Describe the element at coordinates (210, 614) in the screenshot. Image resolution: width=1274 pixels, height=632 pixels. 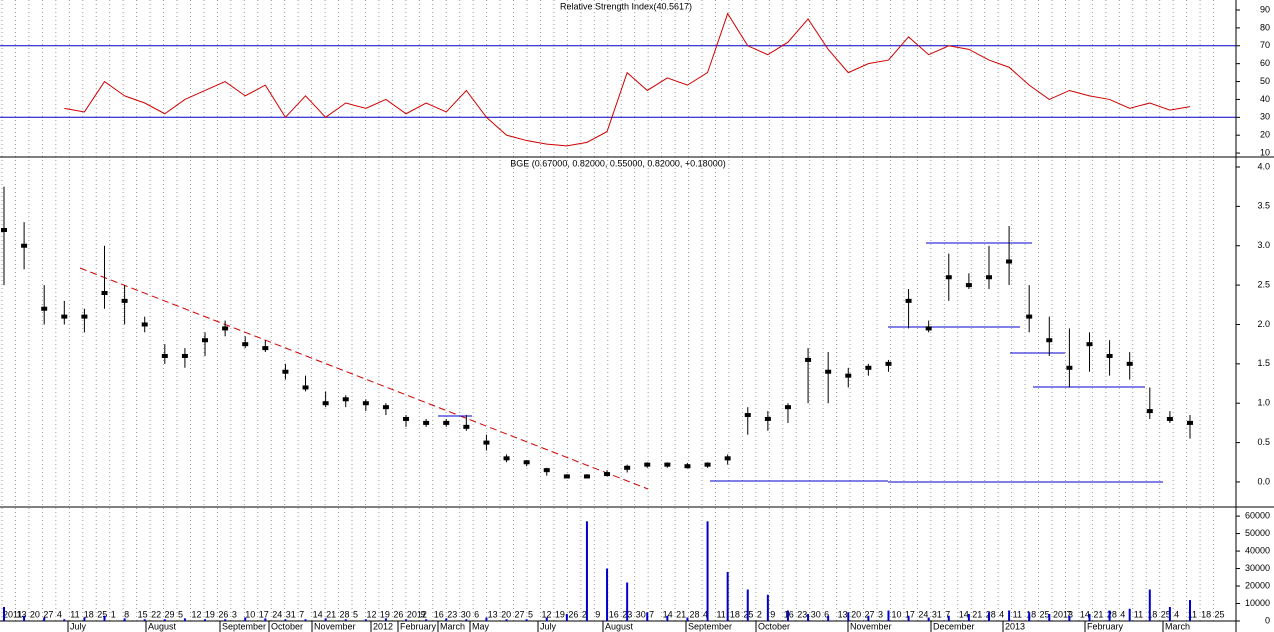
I see `x-day-label: 19` at that location.